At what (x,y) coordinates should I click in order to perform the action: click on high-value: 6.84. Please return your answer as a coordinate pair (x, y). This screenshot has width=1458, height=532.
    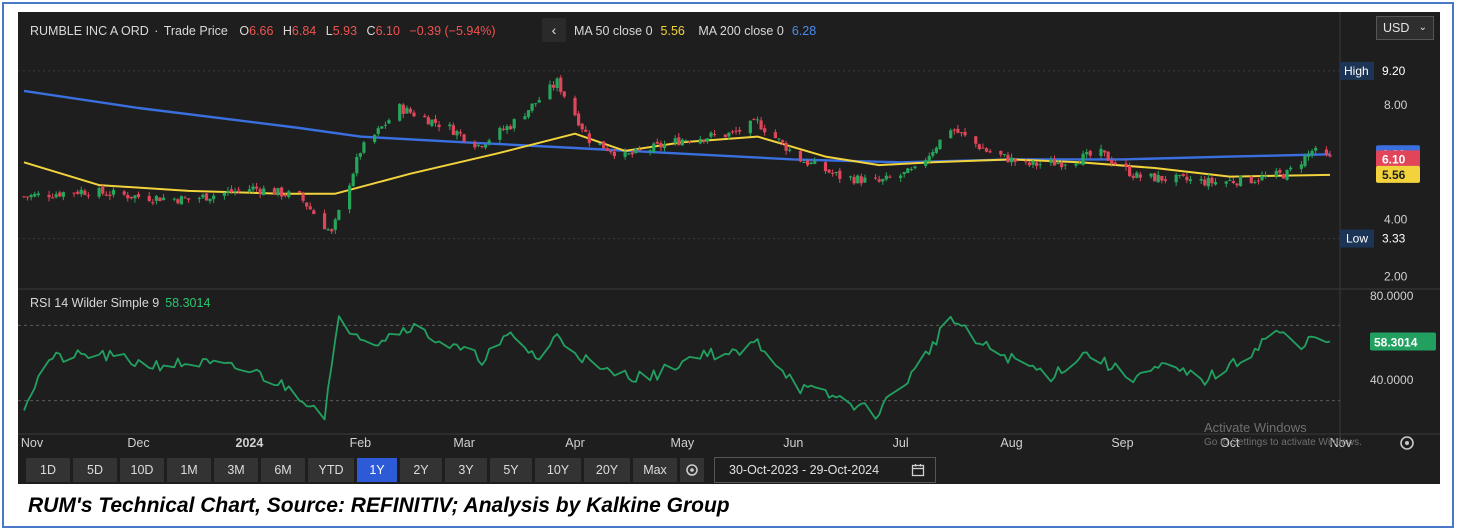
    Looking at the image, I should click on (304, 31).